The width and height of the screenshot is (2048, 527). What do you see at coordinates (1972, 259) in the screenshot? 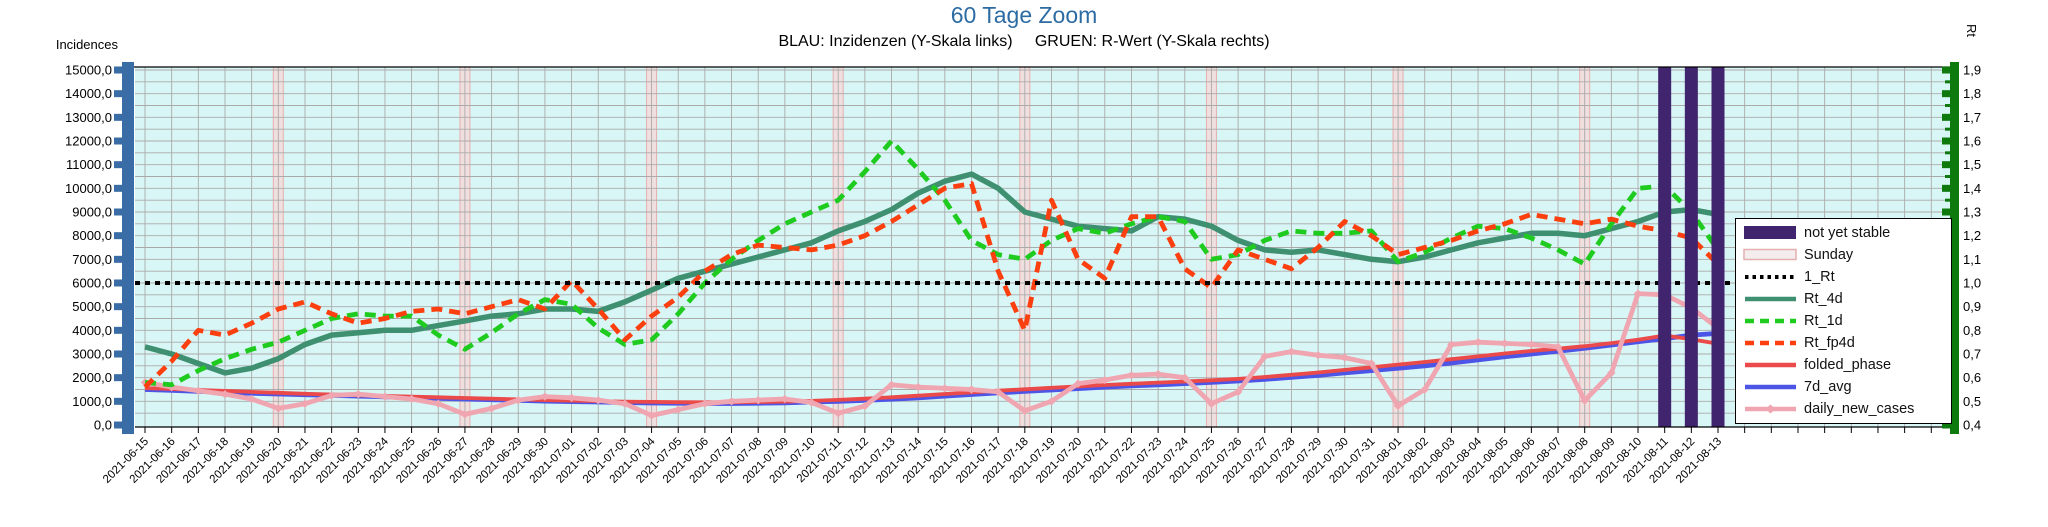
I see `y-right-tick-label: 1,1` at bounding box center [1972, 259].